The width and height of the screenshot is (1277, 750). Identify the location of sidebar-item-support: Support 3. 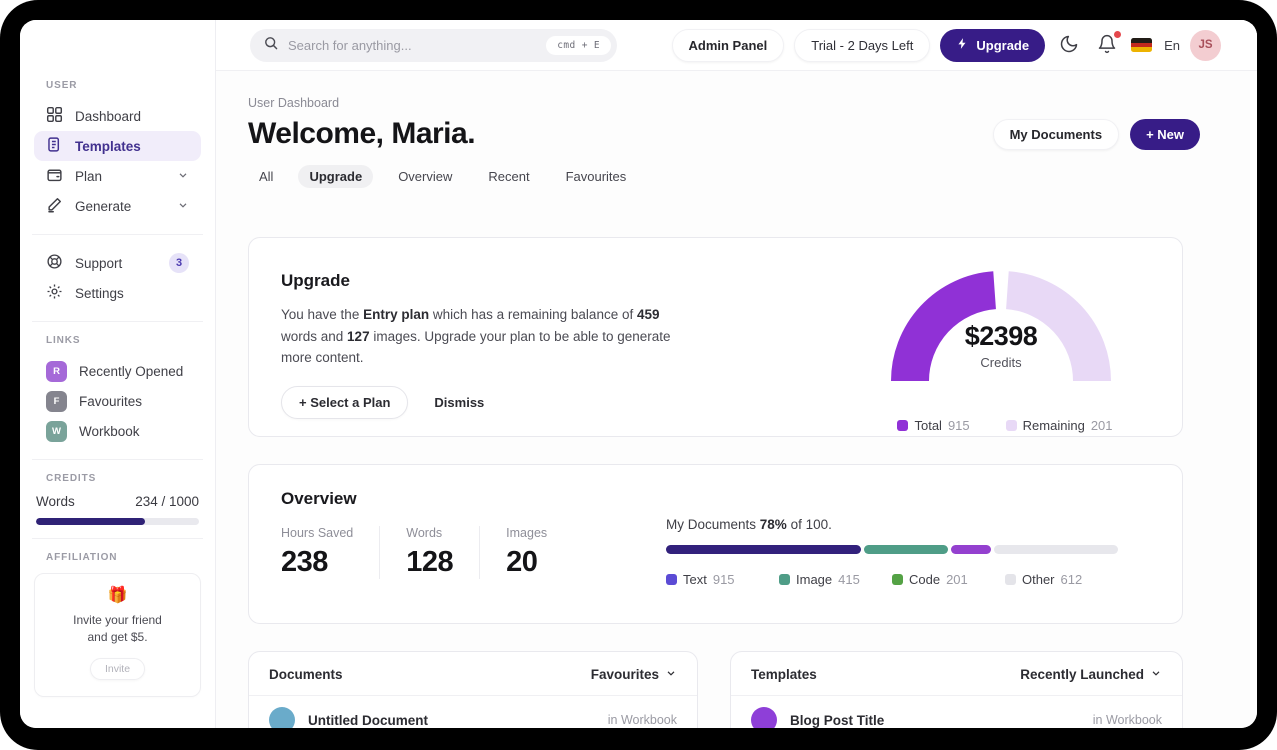
(117, 263).